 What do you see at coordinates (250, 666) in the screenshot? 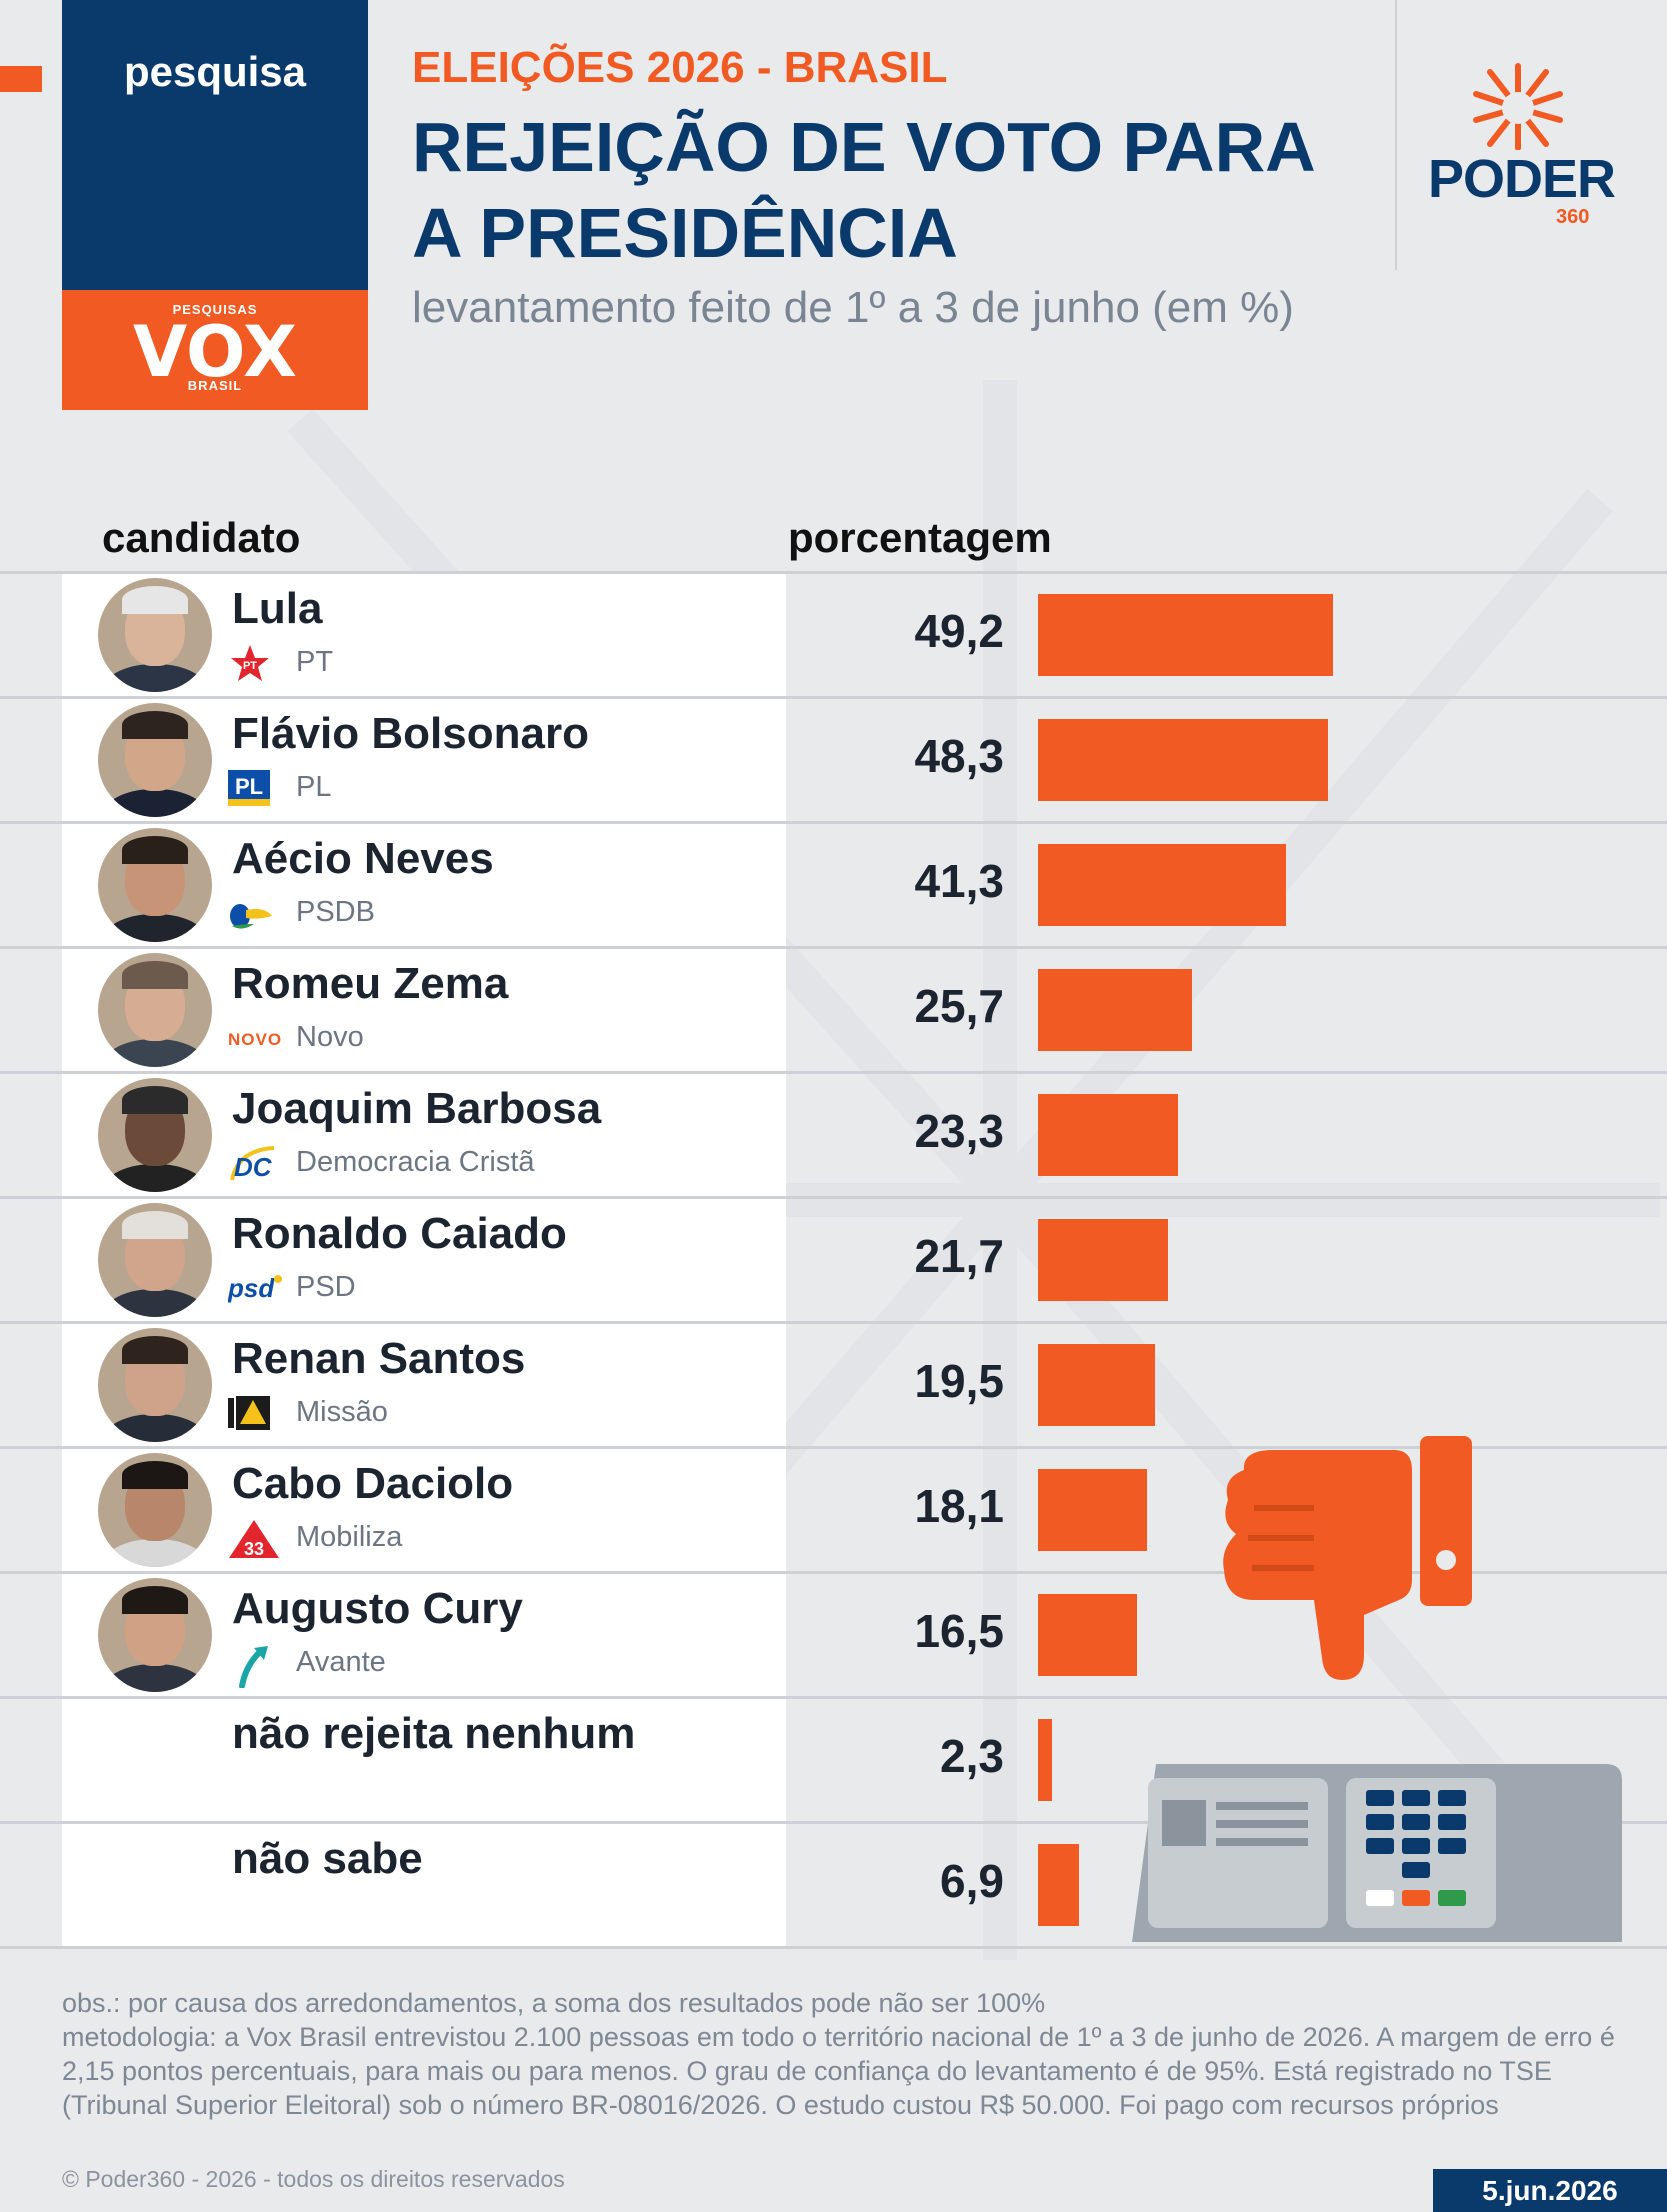
I see `svg-text: PT` at bounding box center [250, 666].